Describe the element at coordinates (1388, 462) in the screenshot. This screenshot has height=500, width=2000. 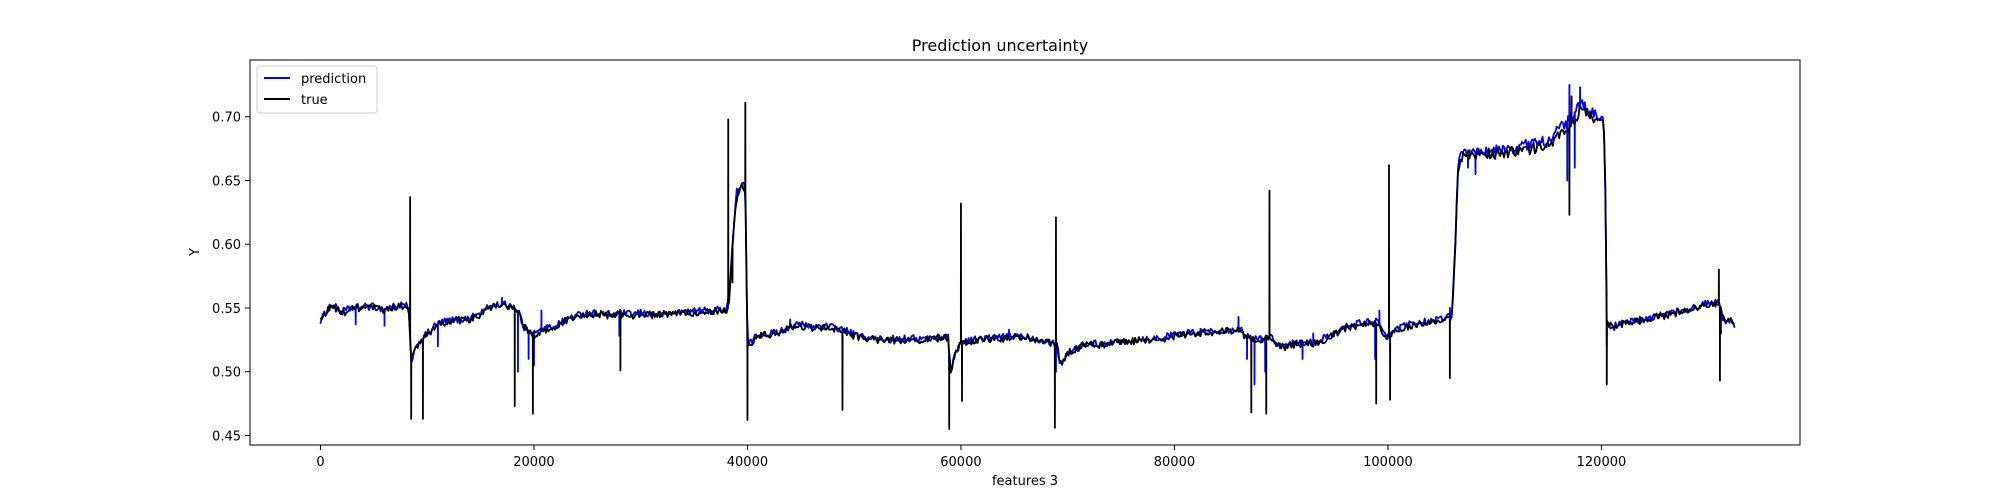
I see `x-tick-label: 100000` at that location.